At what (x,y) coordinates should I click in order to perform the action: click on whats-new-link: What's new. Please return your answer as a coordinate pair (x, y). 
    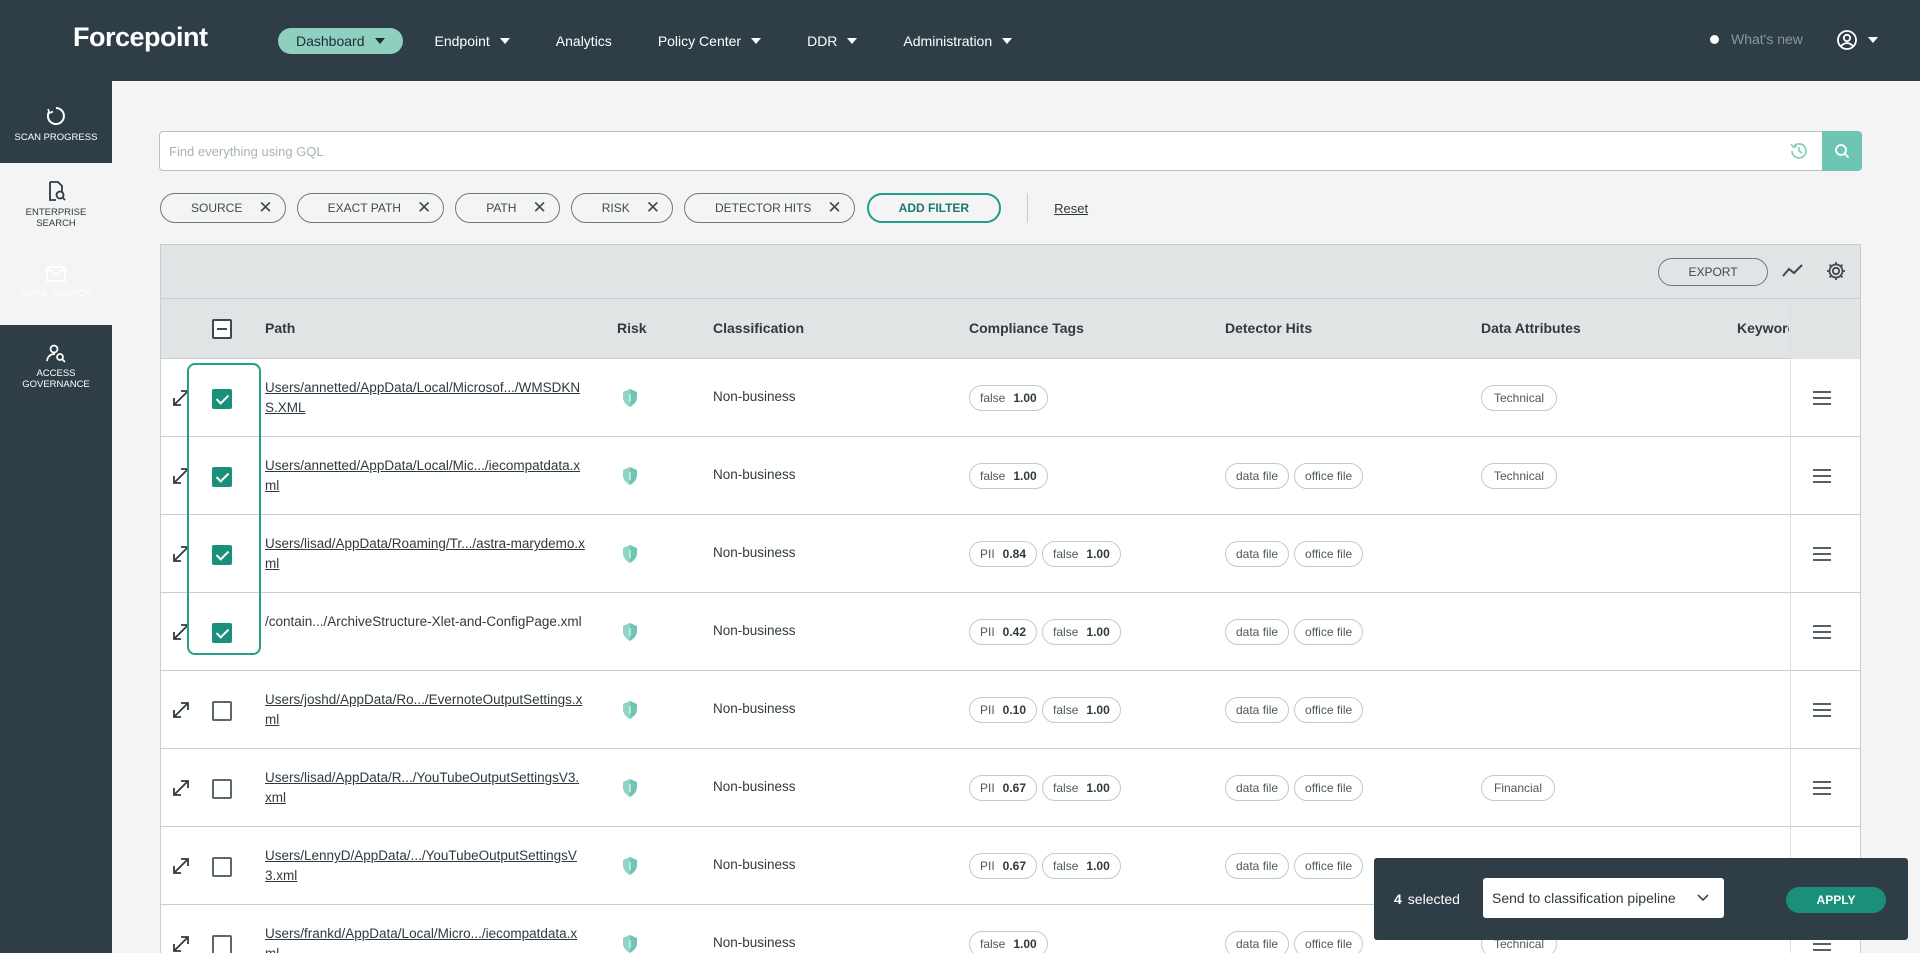
    Looking at the image, I should click on (1756, 39).